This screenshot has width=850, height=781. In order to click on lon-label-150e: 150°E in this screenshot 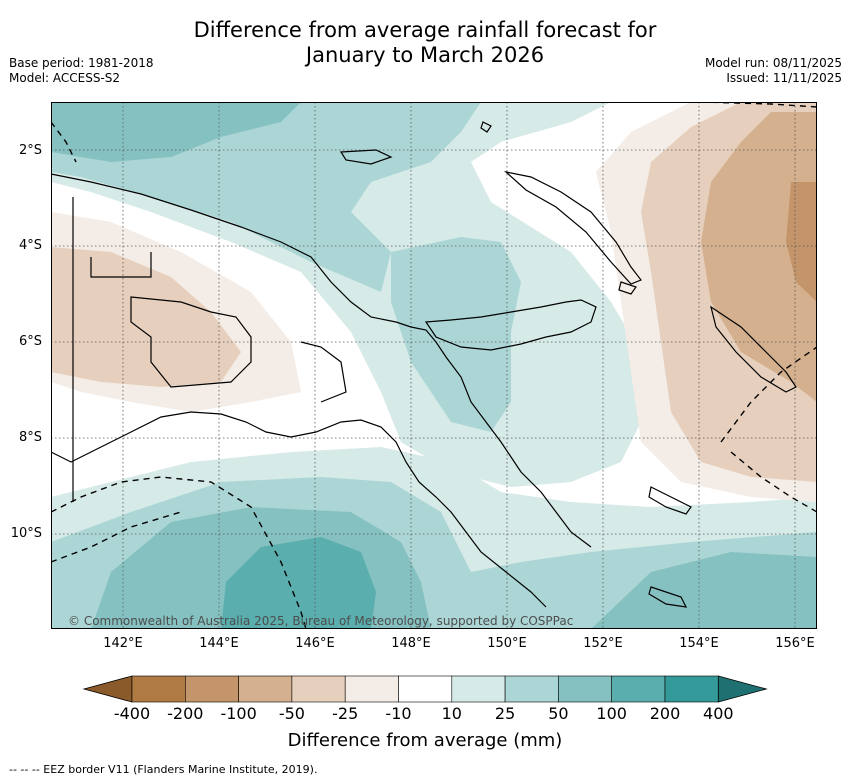, I will do `click(507, 643)`.